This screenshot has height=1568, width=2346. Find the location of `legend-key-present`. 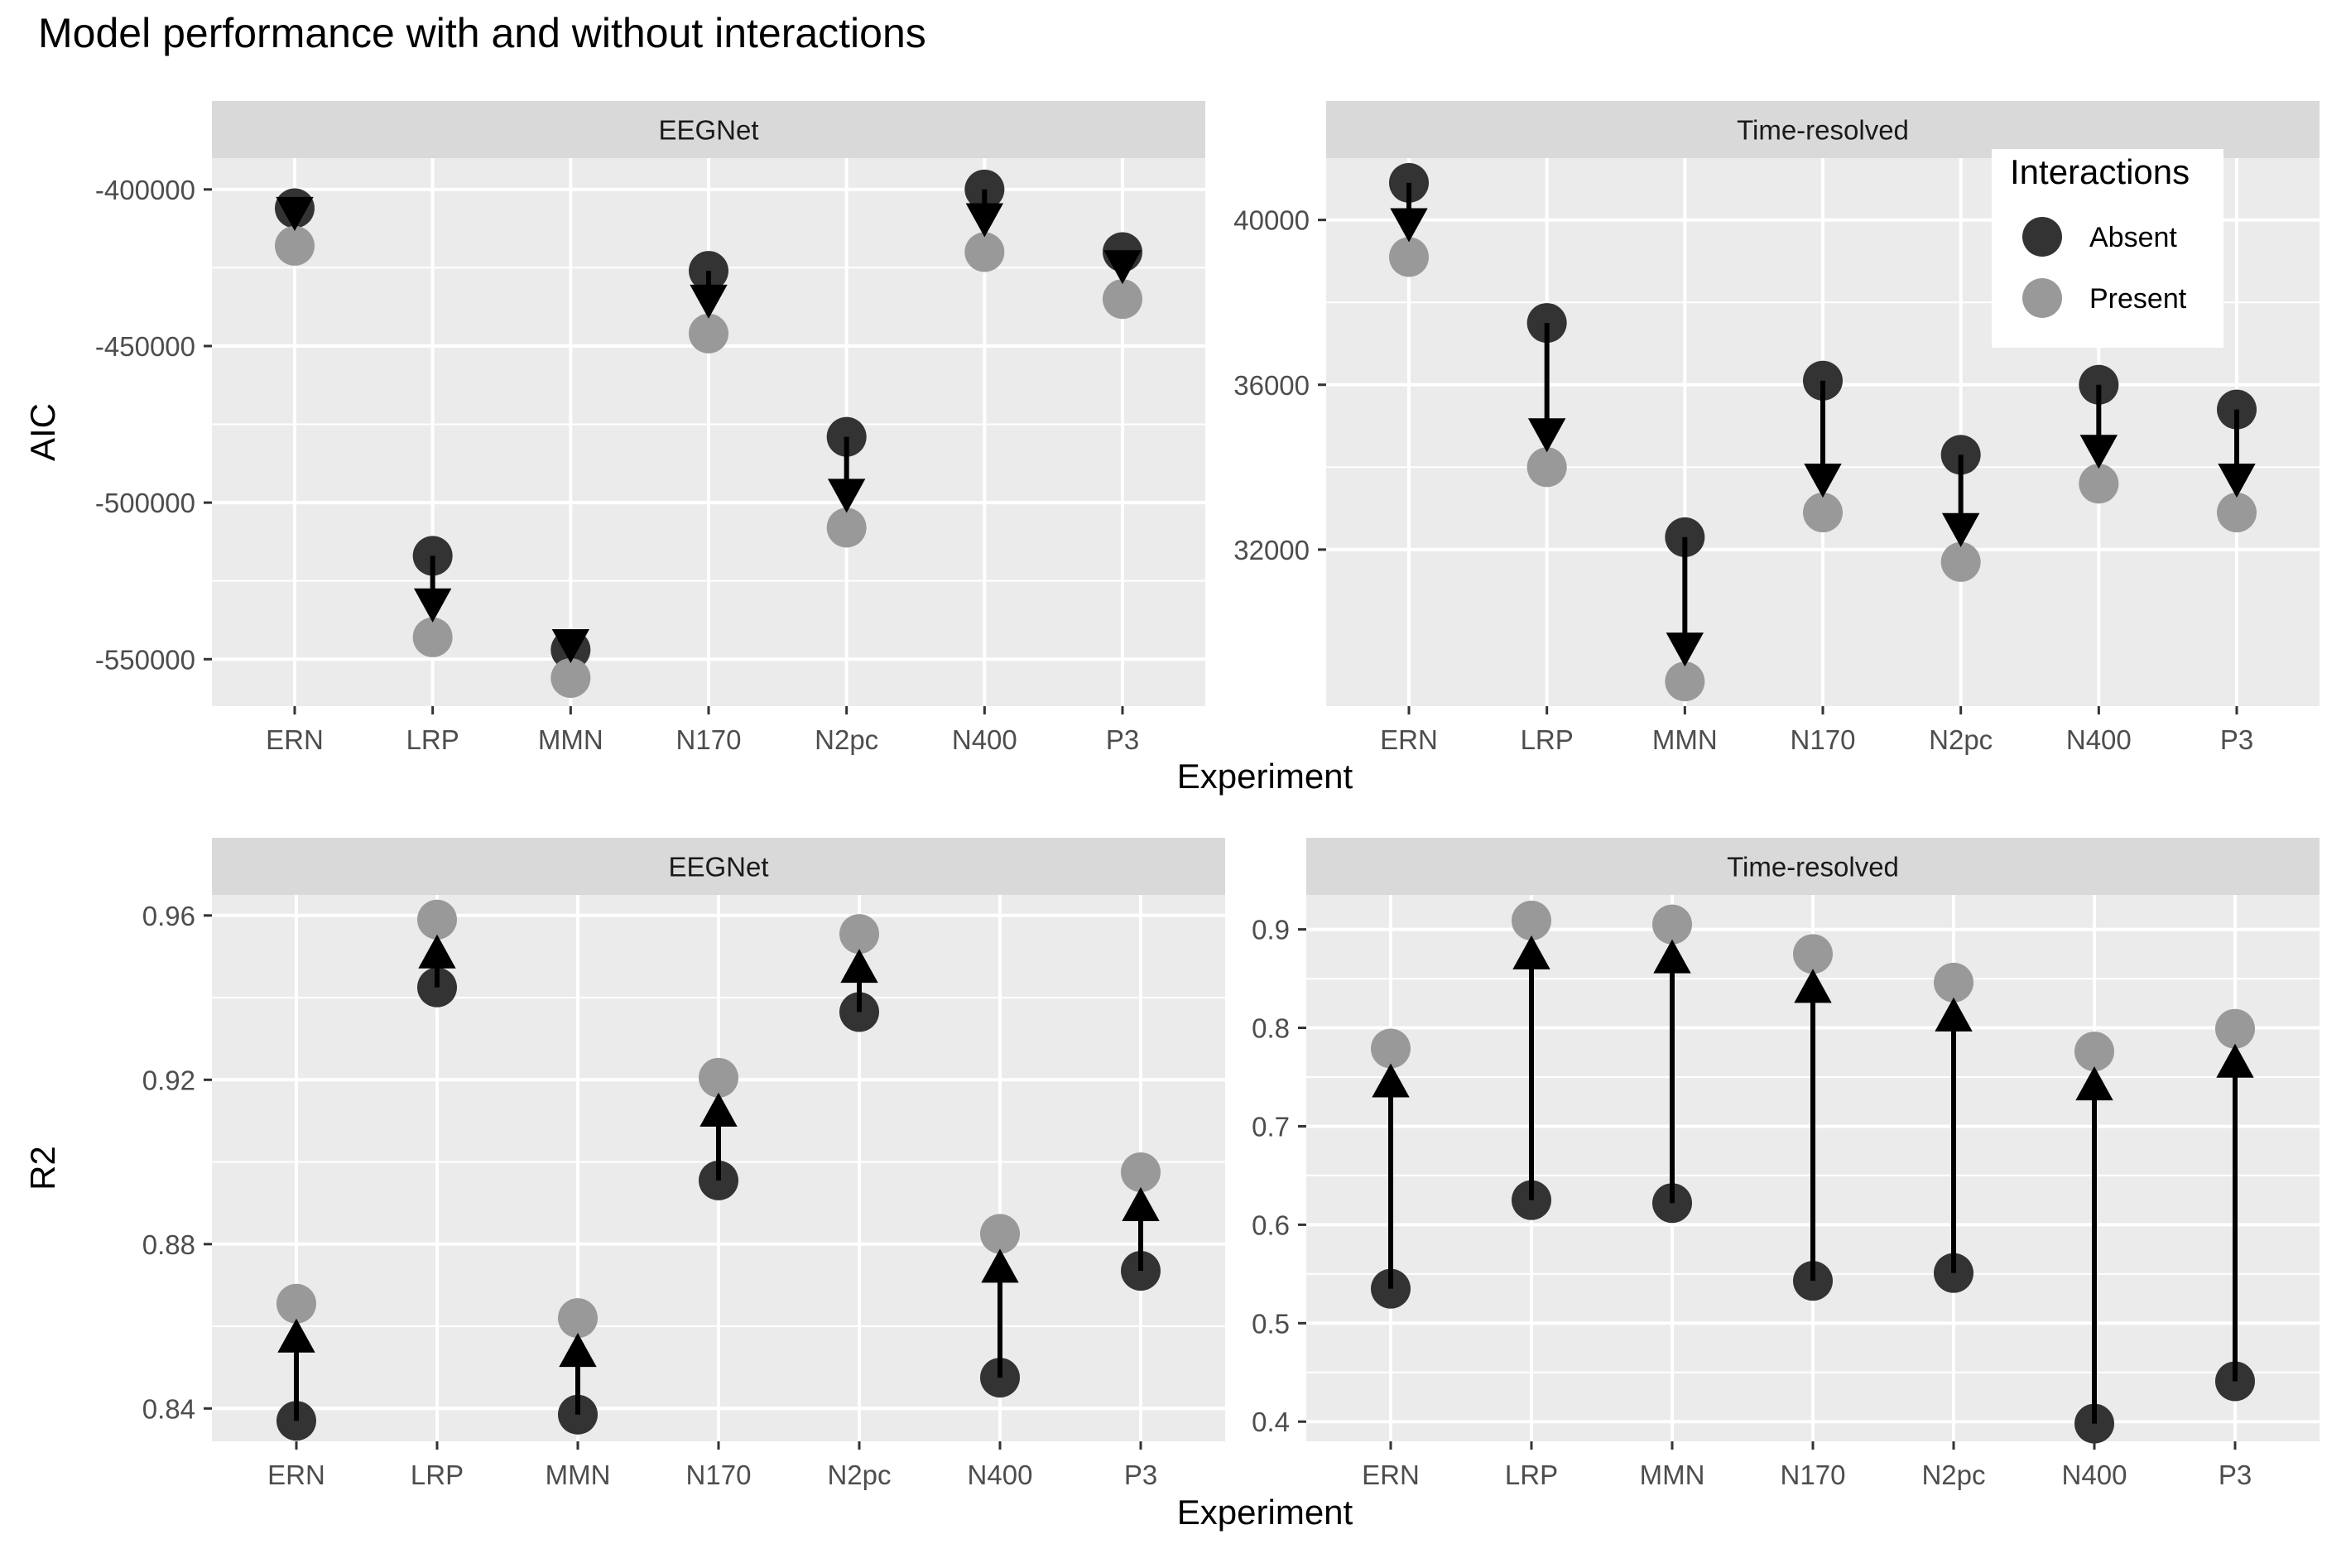

legend-key-present is located at coordinates (2042, 298).